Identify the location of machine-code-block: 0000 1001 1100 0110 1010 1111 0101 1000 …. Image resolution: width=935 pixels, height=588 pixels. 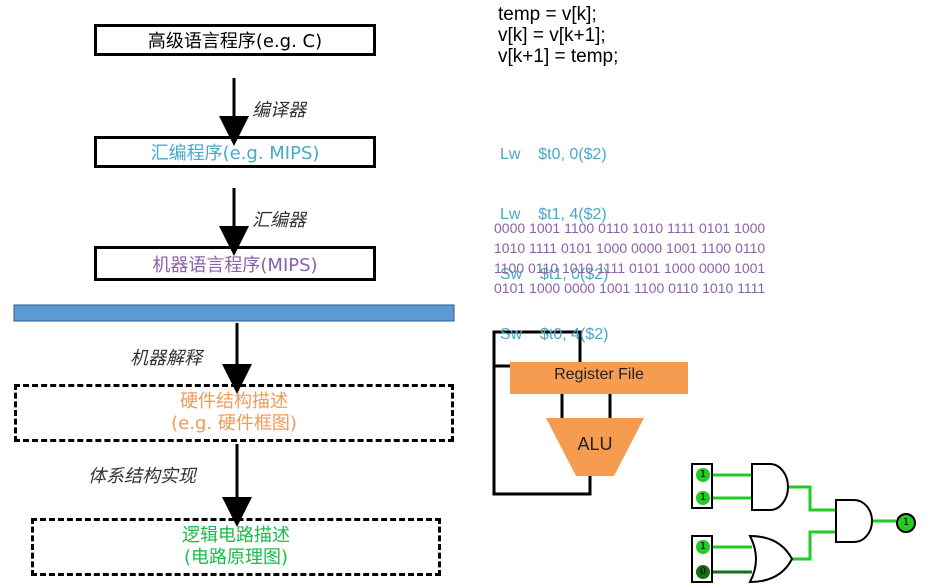
(629, 258).